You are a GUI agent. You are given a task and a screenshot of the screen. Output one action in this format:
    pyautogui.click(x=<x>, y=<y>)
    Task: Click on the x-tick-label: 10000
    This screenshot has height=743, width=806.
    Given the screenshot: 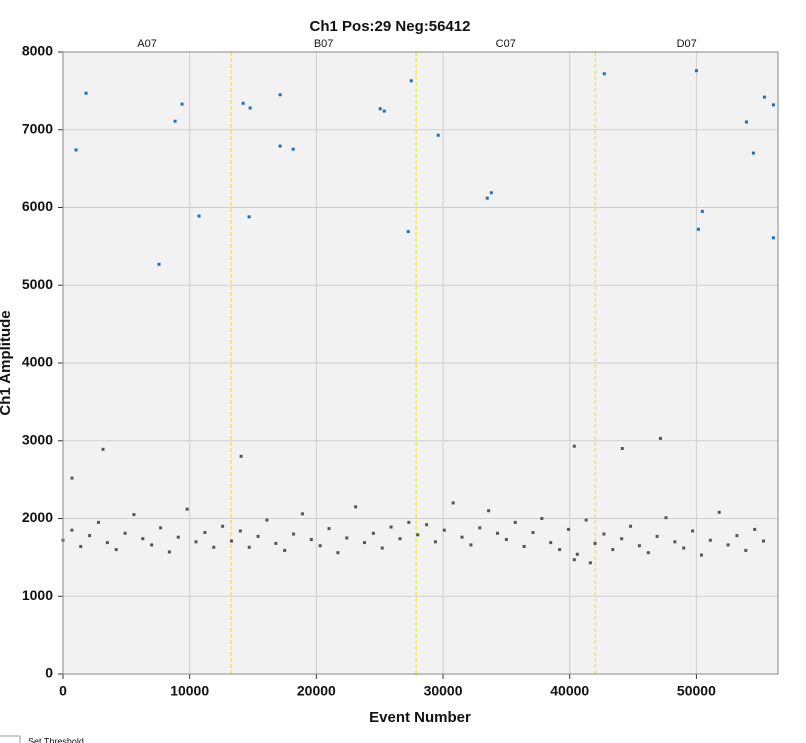 What is the action you would take?
    pyautogui.click(x=189, y=691)
    